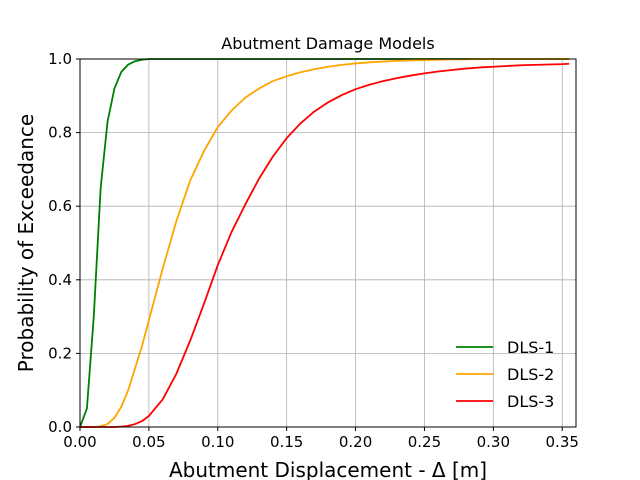 This screenshot has height=480, width=640. What do you see at coordinates (328, 469) in the screenshot?
I see `x-axis-label: Abutment Displacement - Δ [m]` at bounding box center [328, 469].